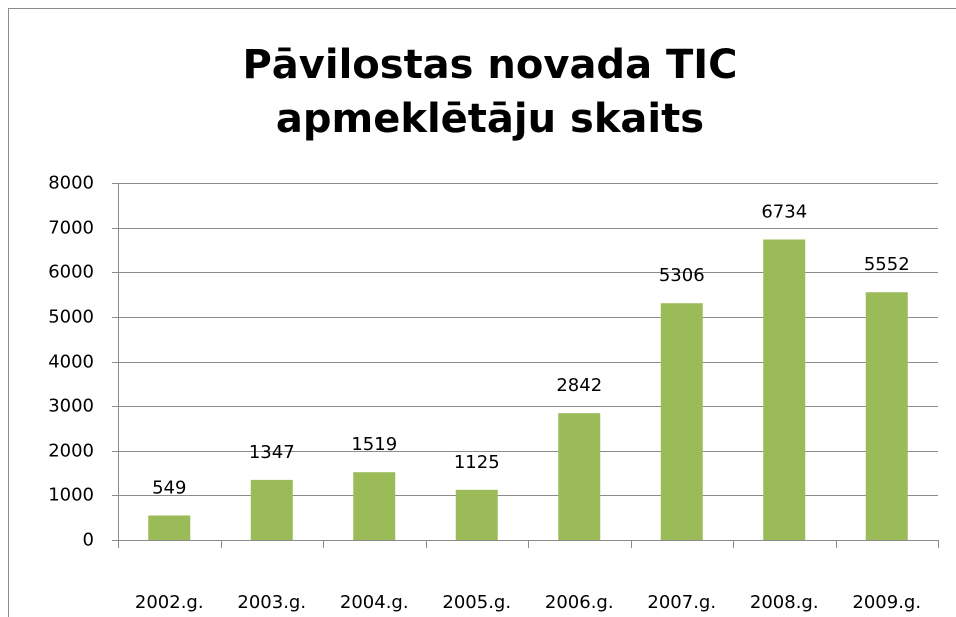 The width and height of the screenshot is (956, 617). What do you see at coordinates (490, 92) in the screenshot?
I see `chart-title: Pāvilostas novada TIC apmeklētāju skaits` at bounding box center [490, 92].